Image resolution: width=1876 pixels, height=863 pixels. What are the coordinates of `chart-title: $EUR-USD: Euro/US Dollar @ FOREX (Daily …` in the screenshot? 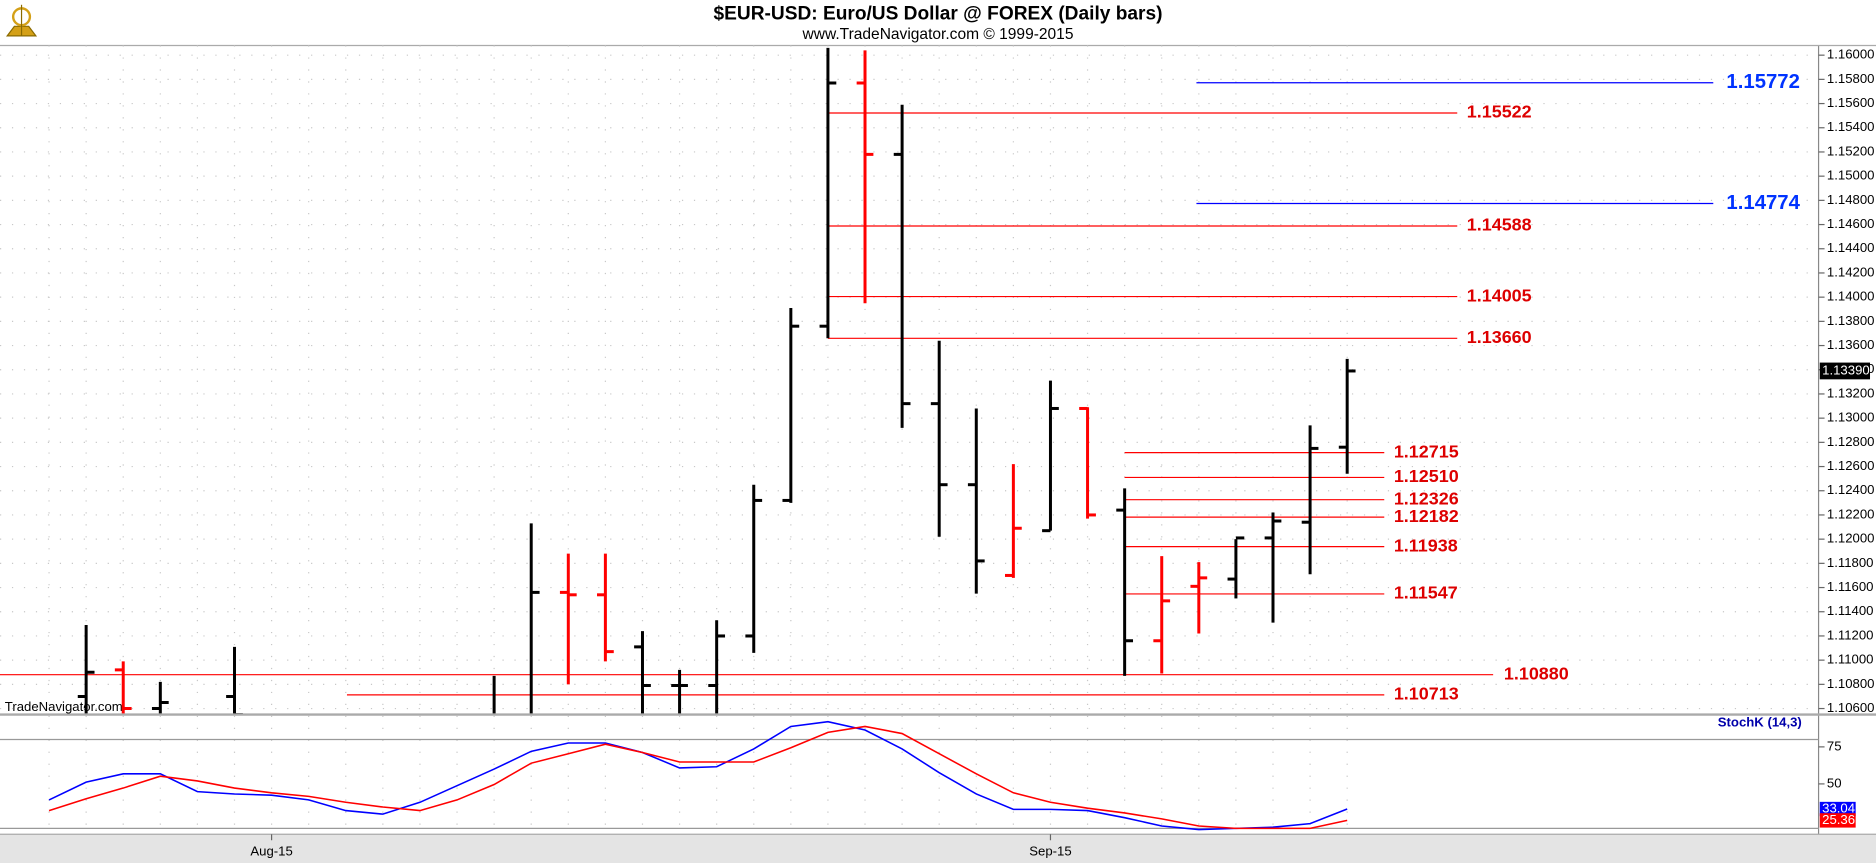 It's located at (938, 13).